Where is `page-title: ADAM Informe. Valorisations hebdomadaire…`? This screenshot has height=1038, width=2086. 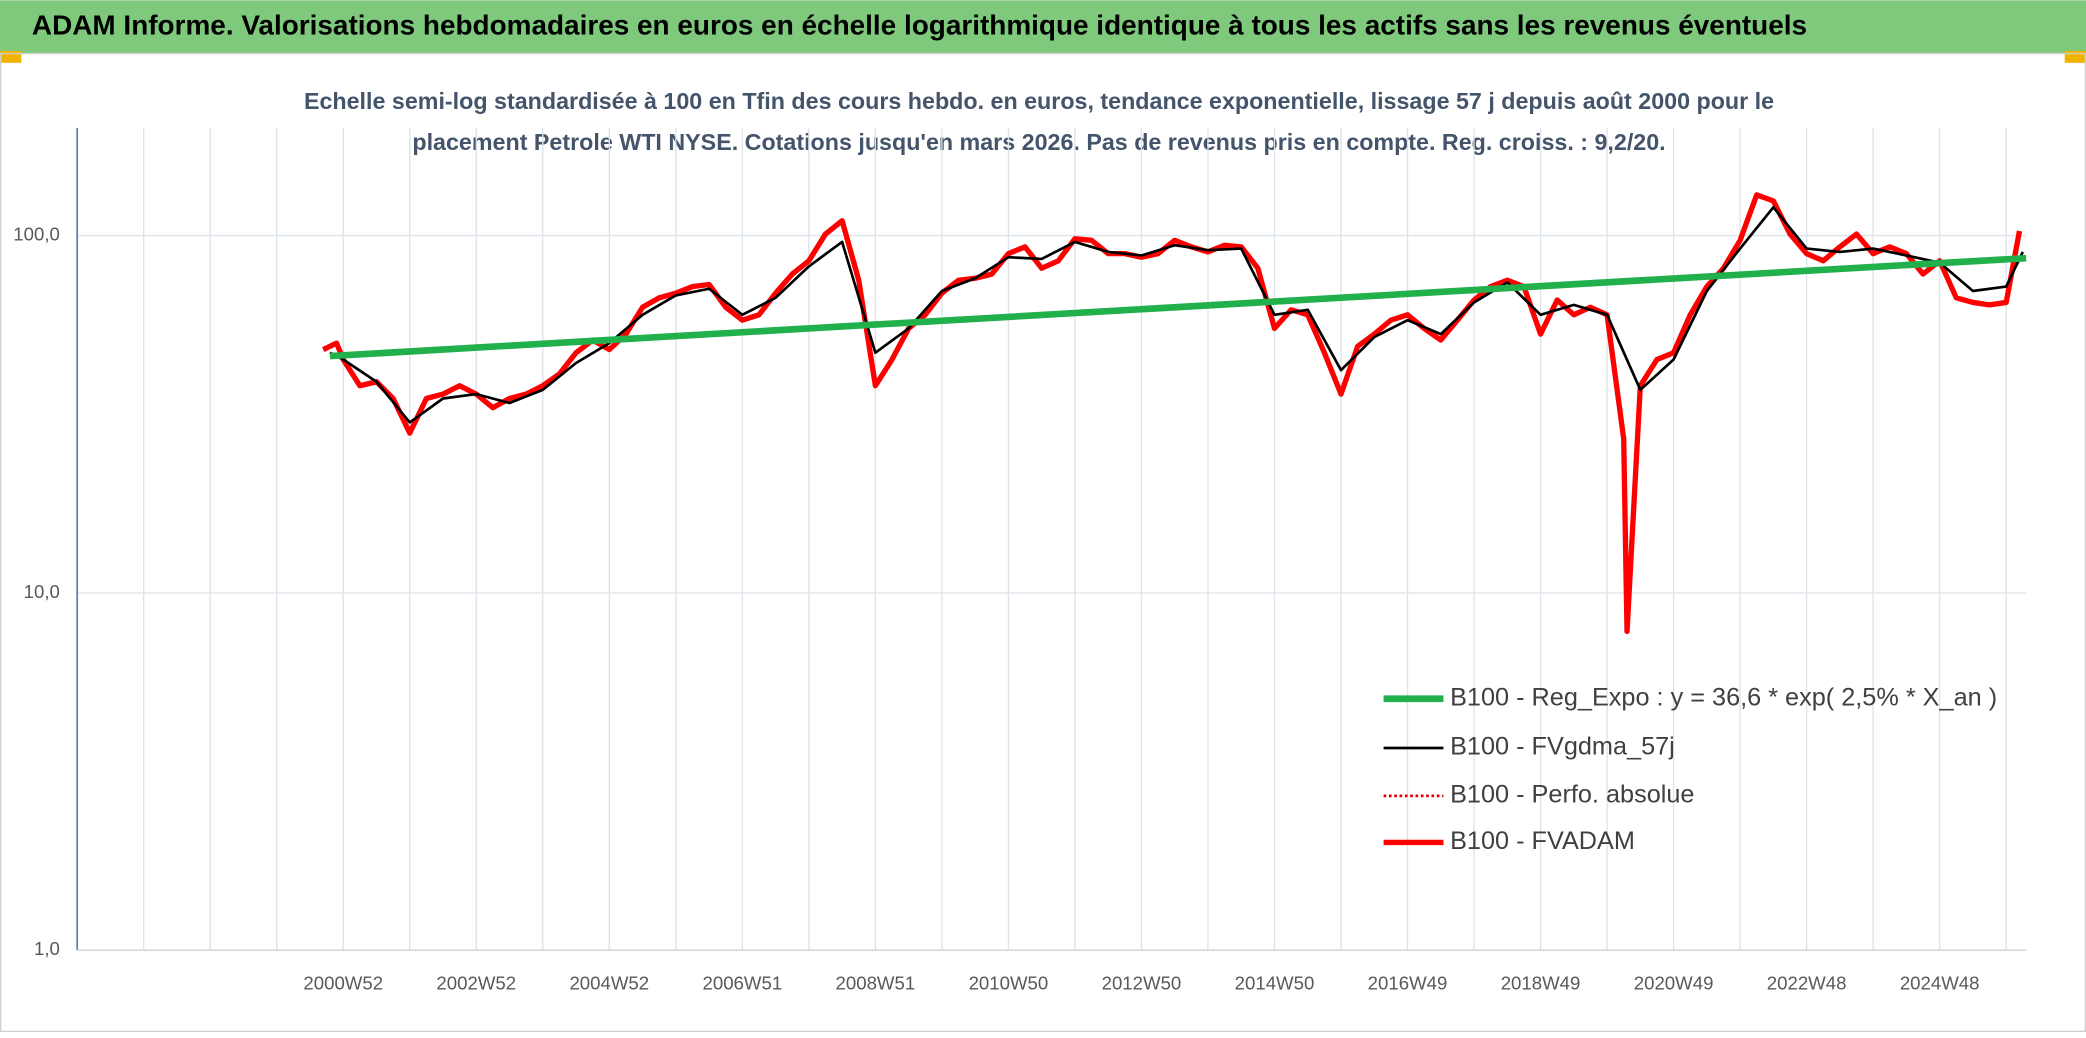
page-title: ADAM Informe. Valorisations hebdomadaire… is located at coordinates (919, 24).